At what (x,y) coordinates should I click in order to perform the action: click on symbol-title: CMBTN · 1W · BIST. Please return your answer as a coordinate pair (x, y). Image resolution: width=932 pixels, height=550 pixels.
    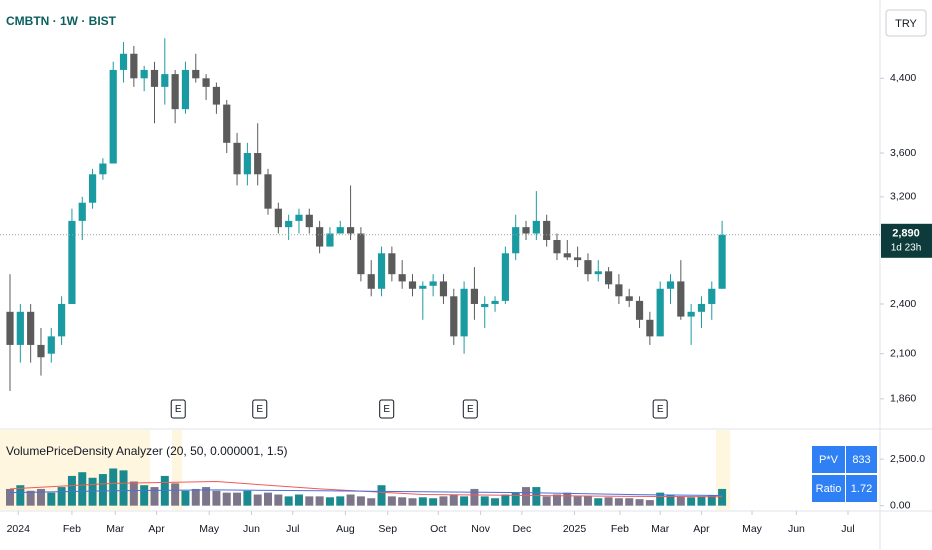
    Looking at the image, I should click on (61, 21).